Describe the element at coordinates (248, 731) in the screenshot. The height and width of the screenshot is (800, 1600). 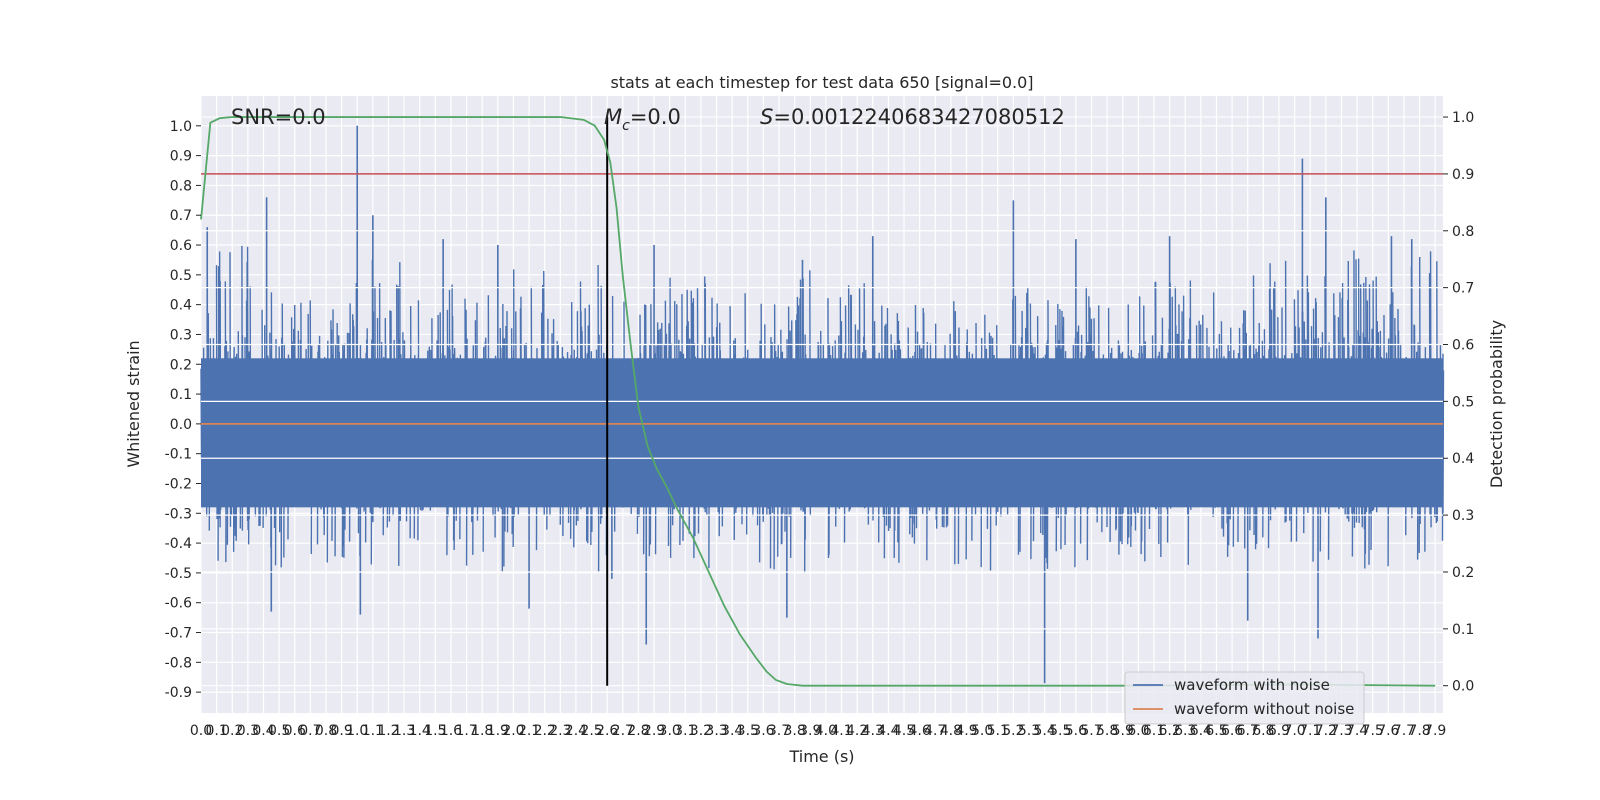
I see `x-tick-label: 0.3` at that location.